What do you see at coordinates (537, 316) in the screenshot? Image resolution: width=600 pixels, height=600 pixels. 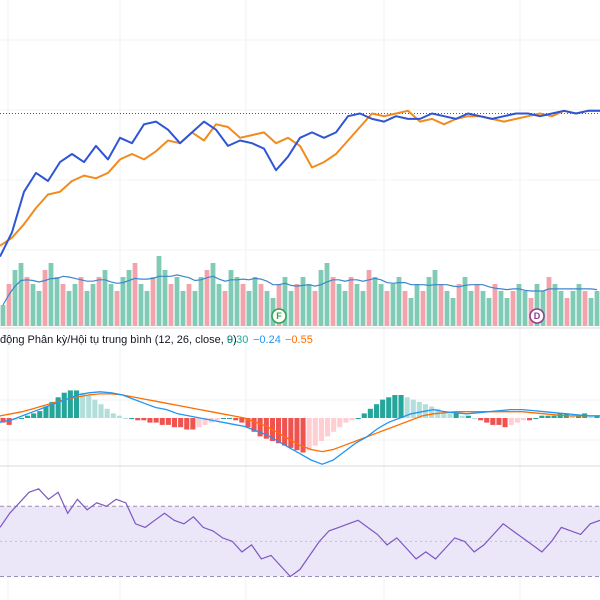 I see `event-marker-label-d: D` at bounding box center [537, 316].